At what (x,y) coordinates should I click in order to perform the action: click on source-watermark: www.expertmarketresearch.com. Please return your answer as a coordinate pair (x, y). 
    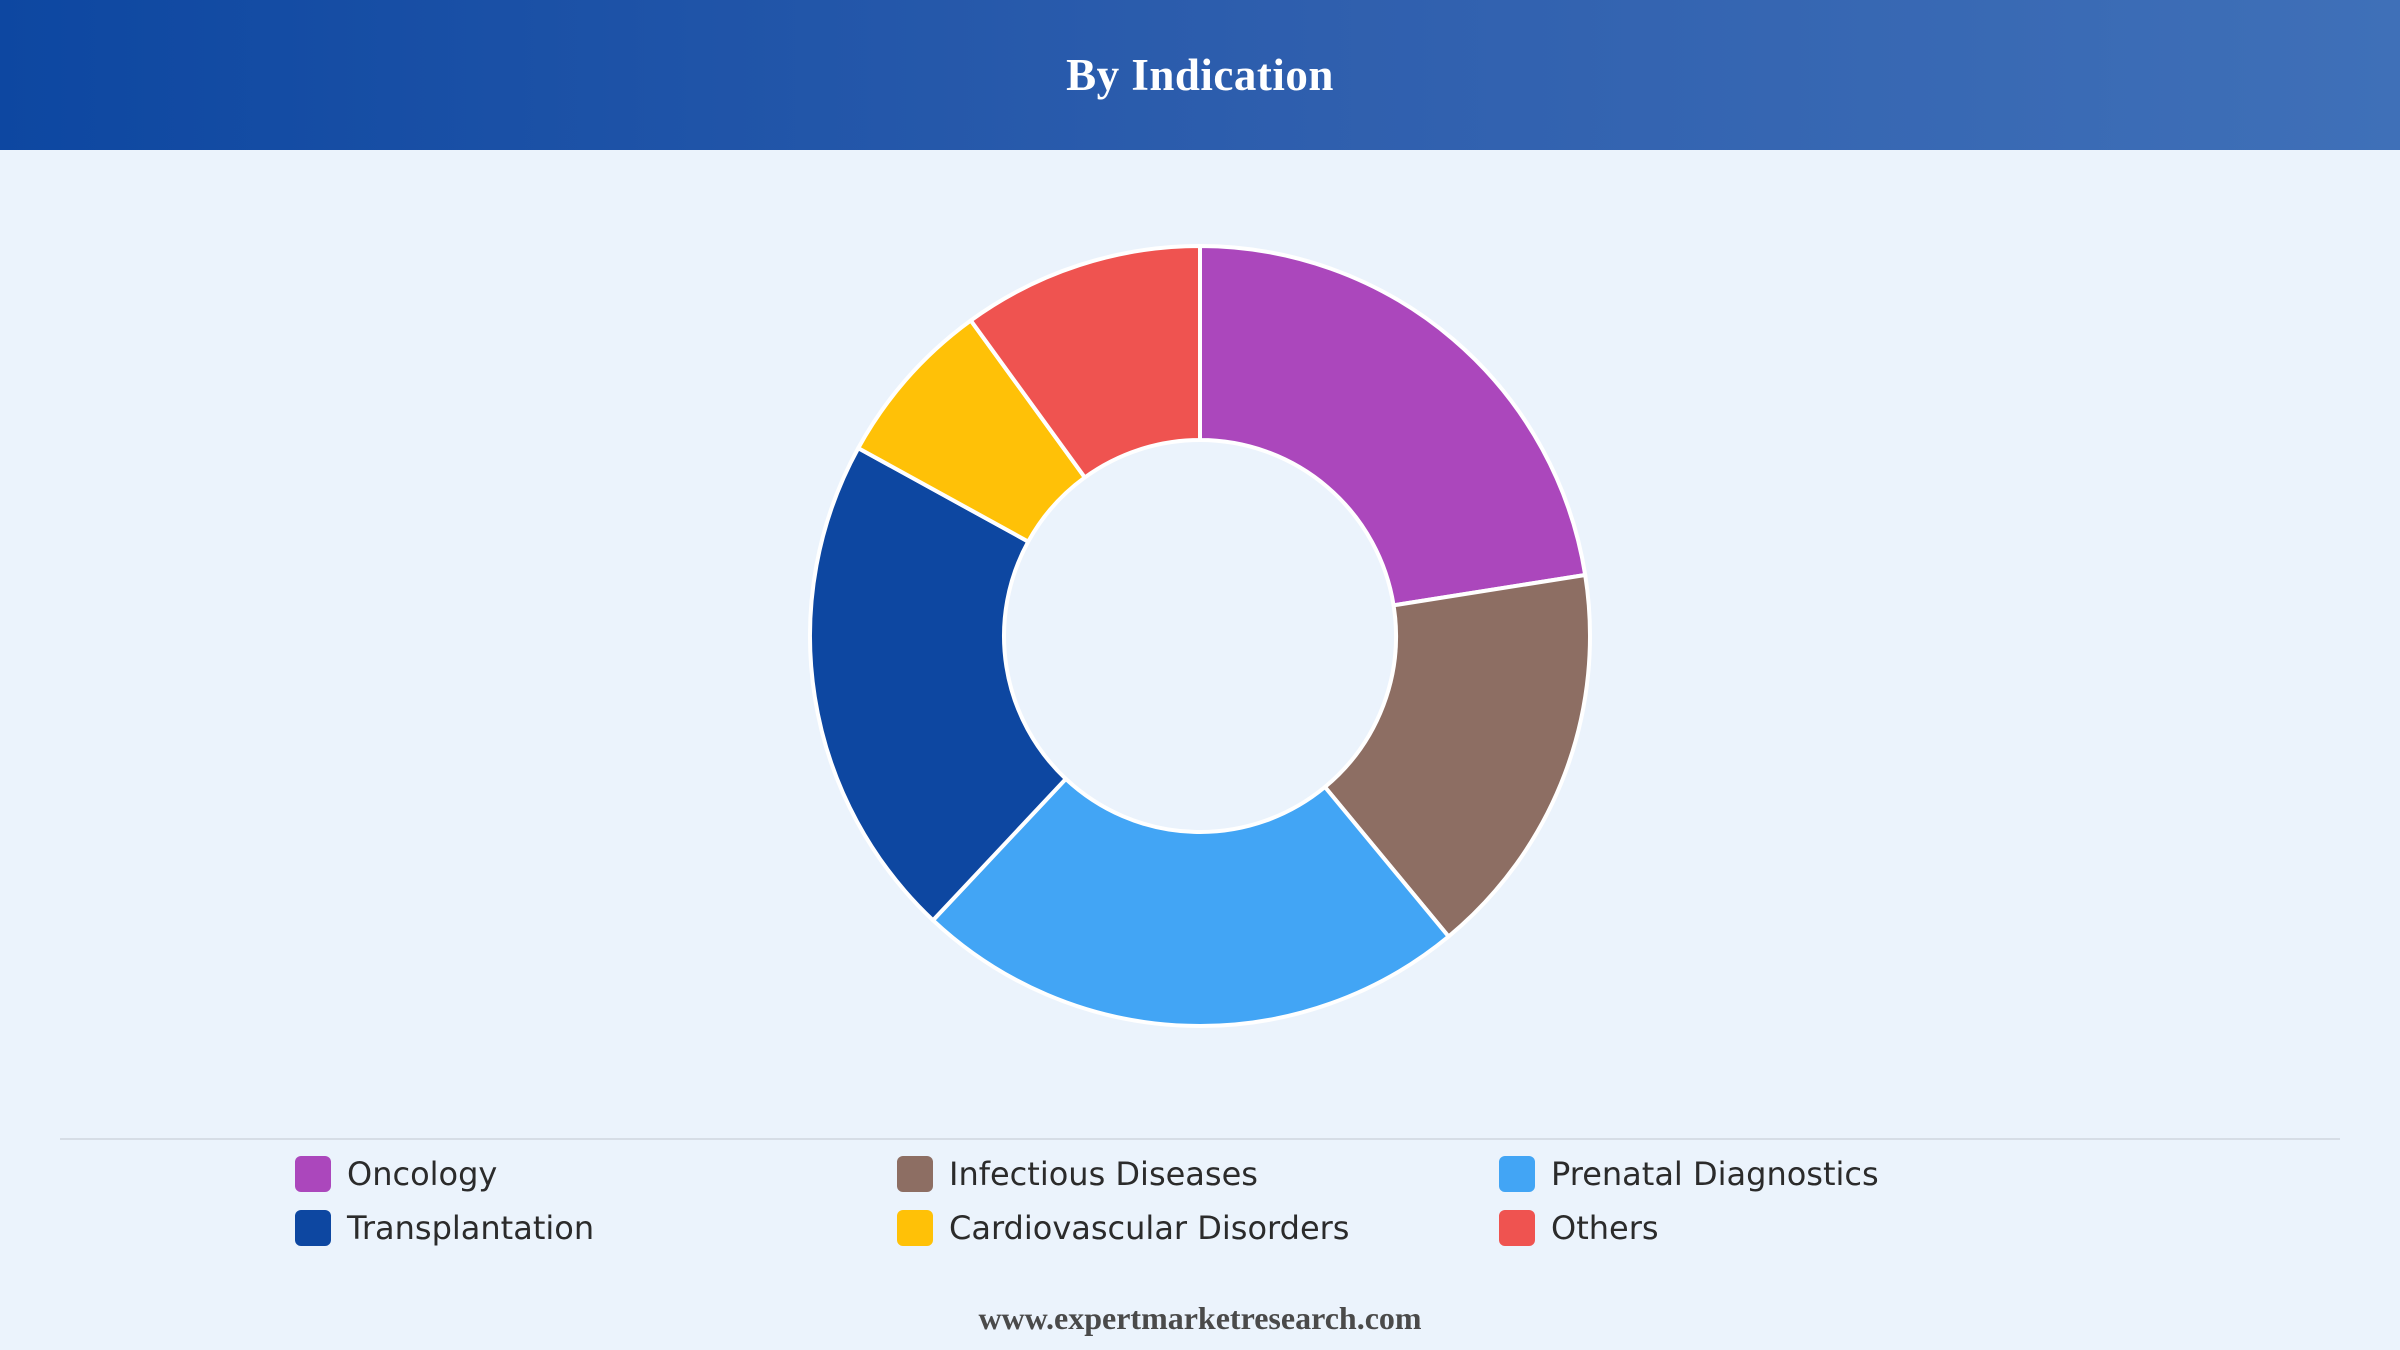
    Looking at the image, I should click on (1200, 1318).